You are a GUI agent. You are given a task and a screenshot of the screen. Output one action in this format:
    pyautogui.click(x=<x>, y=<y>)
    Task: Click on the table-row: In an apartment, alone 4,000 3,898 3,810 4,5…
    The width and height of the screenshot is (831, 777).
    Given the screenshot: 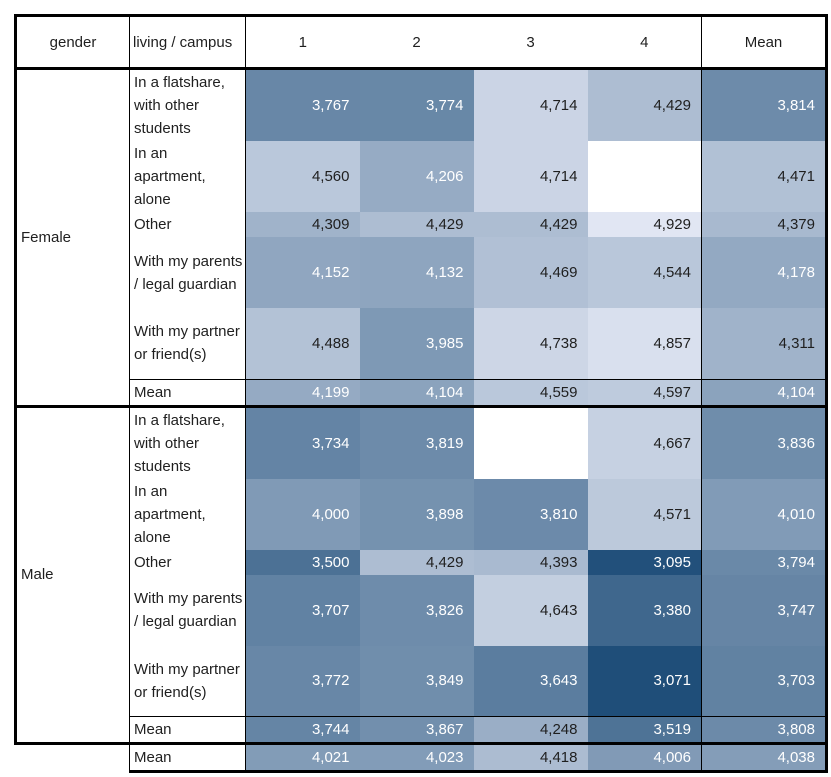 What is the action you would take?
    pyautogui.click(x=422, y=514)
    